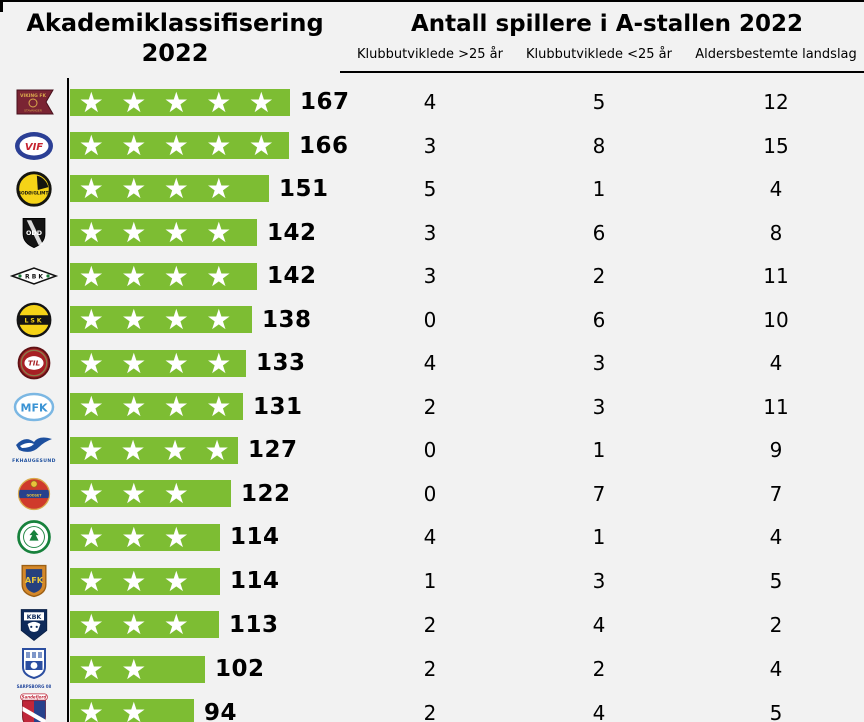  Describe the element at coordinates (35, 495) in the screenshot. I see `svg-text: GODSET` at that location.